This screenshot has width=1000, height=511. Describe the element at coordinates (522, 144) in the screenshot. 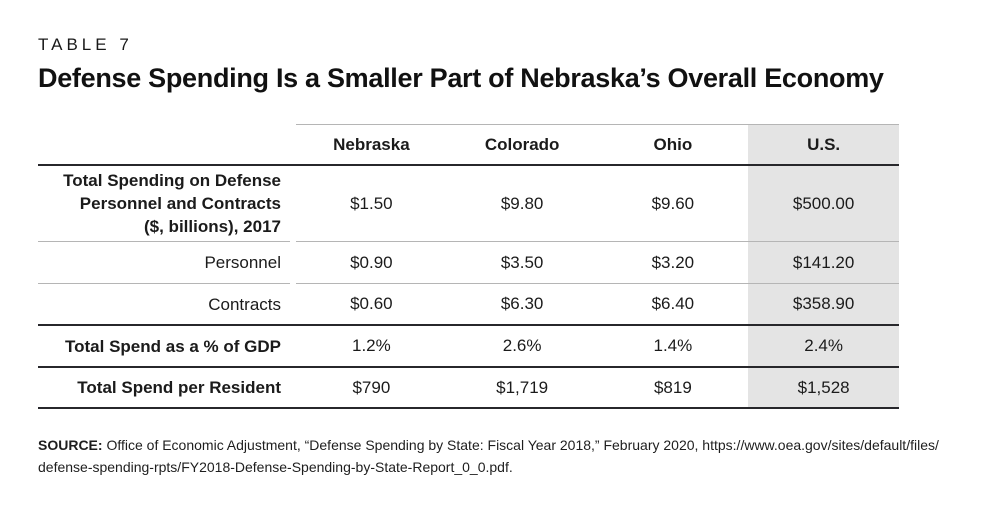

I see `column-header-colorado: Colorado` at that location.